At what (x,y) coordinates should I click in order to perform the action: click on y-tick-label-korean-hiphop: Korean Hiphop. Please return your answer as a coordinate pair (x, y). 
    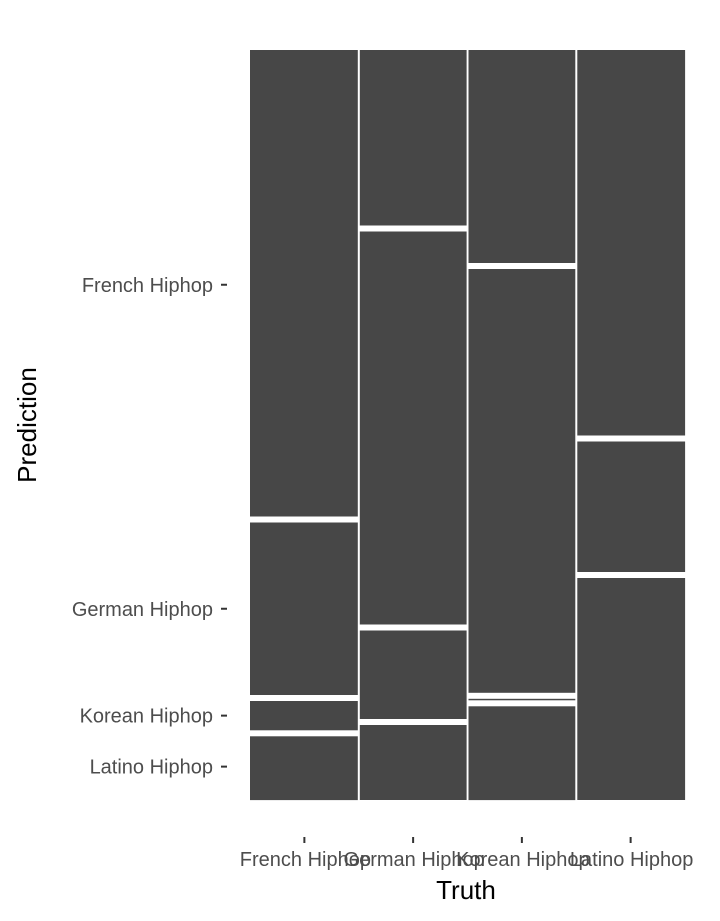
    Looking at the image, I should click on (146, 717).